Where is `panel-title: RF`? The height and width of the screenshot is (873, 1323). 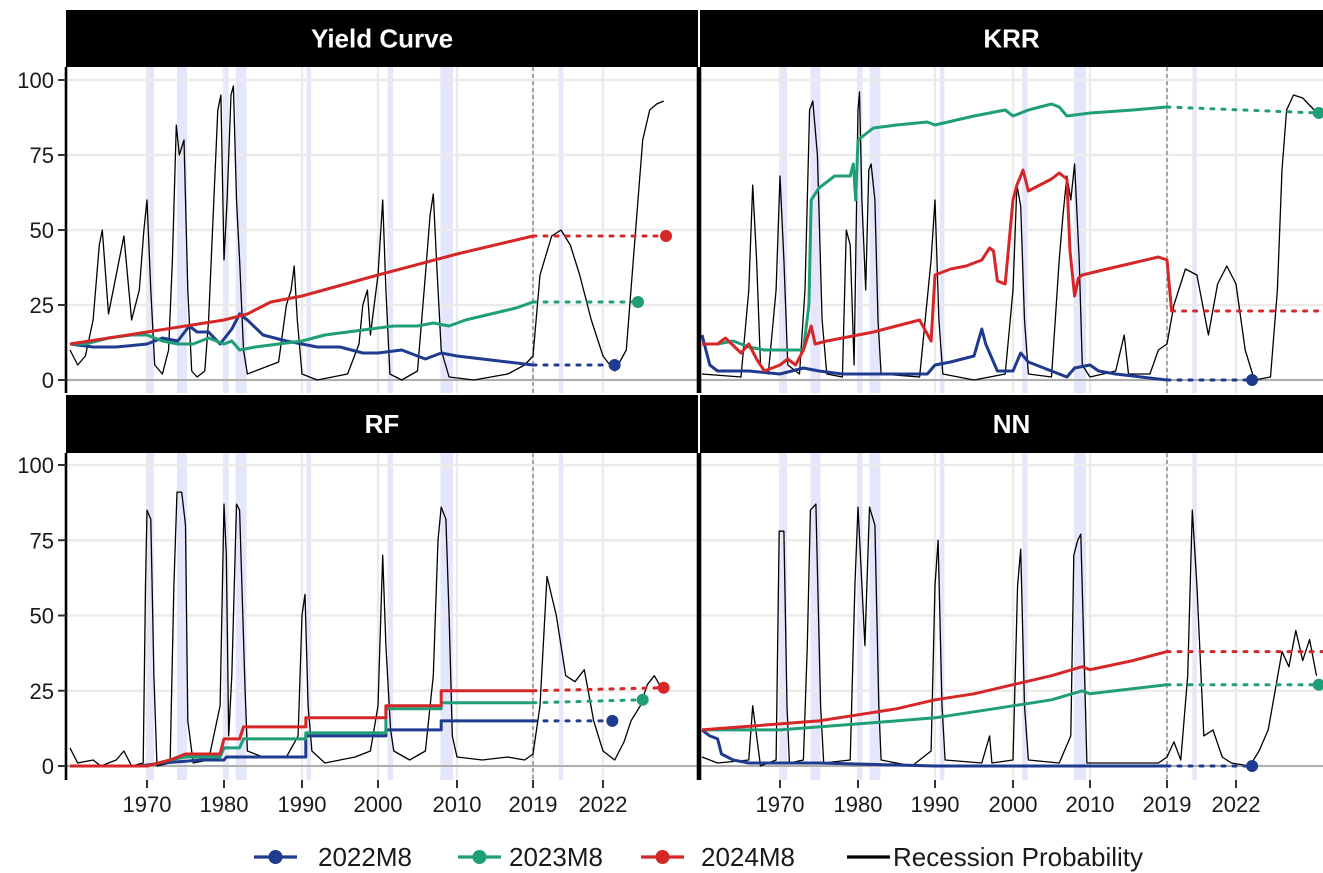 panel-title: RF is located at coordinates (382, 424).